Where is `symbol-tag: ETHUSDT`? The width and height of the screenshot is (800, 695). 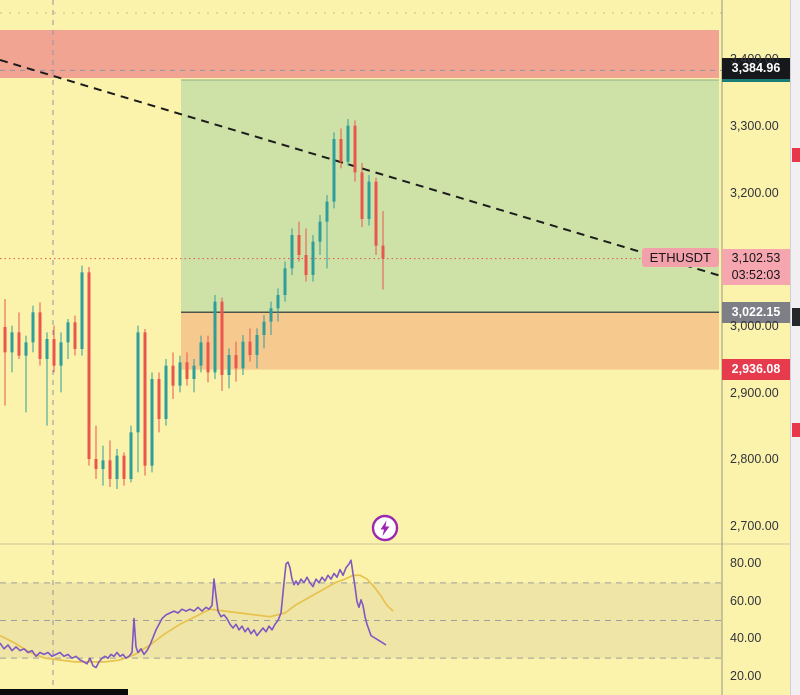
symbol-tag: ETHUSDT is located at coordinates (680, 258).